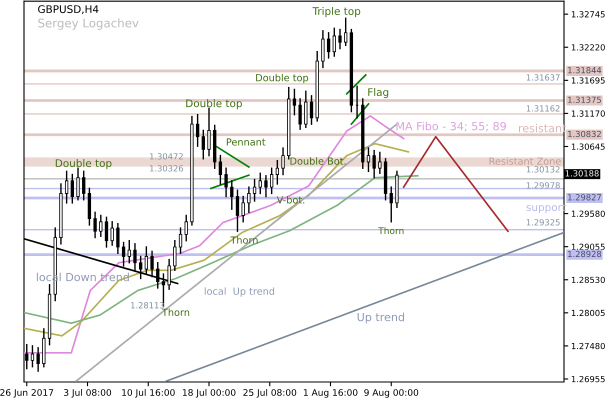  What do you see at coordinates (68, 9) in the screenshot?
I see `chart-title: GBPUSD,H4` at bounding box center [68, 9].